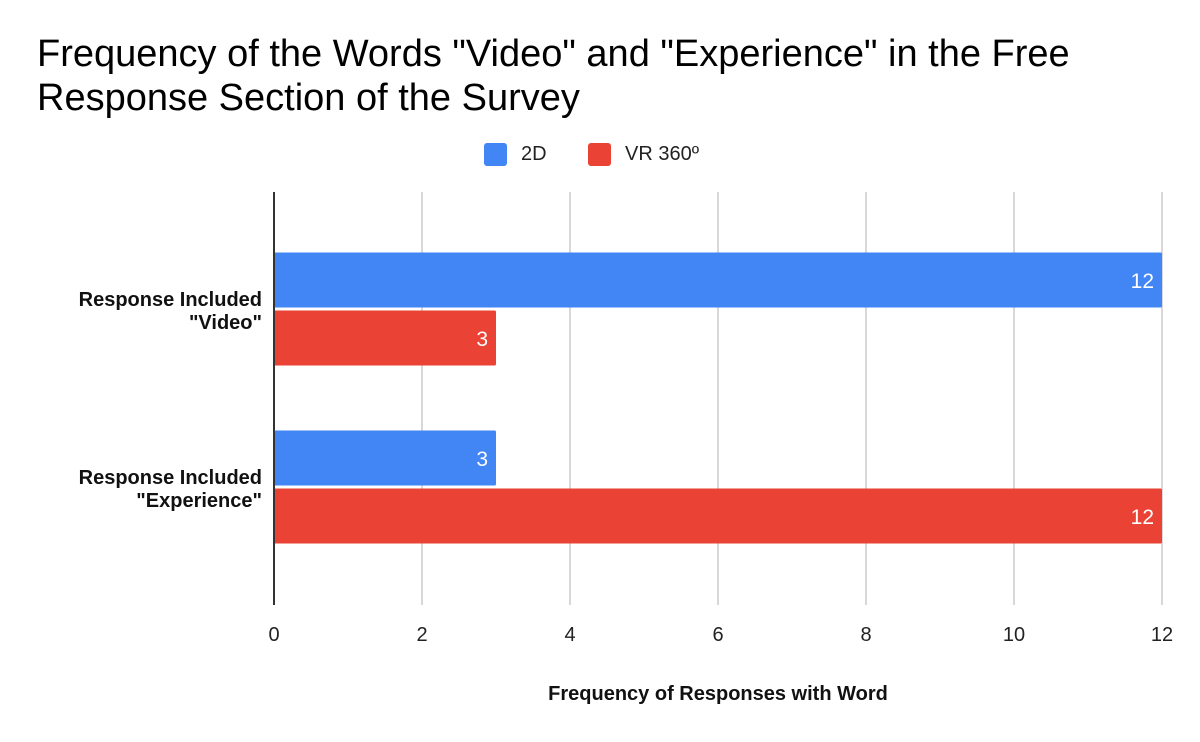  I want to click on data-label-2d-1: 12, so click(1142, 281).